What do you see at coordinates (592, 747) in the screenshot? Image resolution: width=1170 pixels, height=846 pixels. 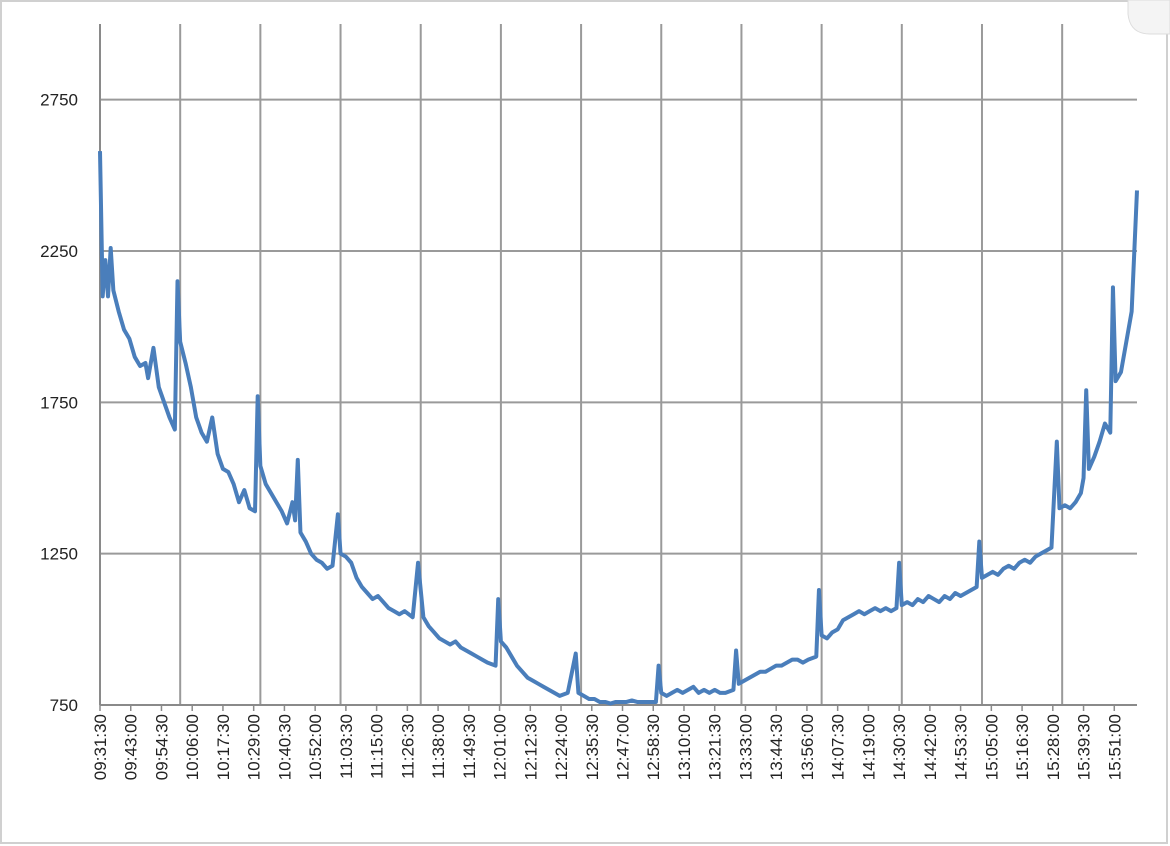 I see `x-tick-label: 12:35:30` at bounding box center [592, 747].